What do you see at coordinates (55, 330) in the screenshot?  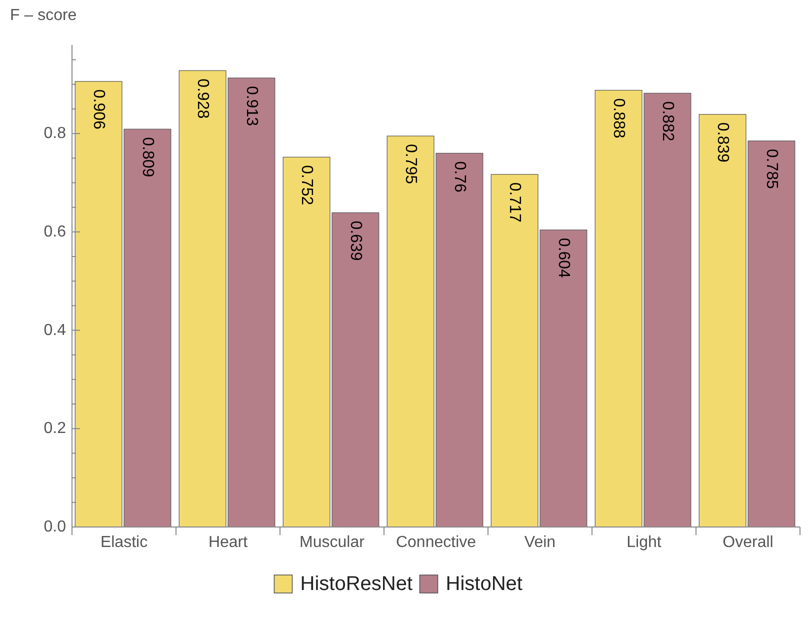 I see `y-tick-label: 0.4` at bounding box center [55, 330].